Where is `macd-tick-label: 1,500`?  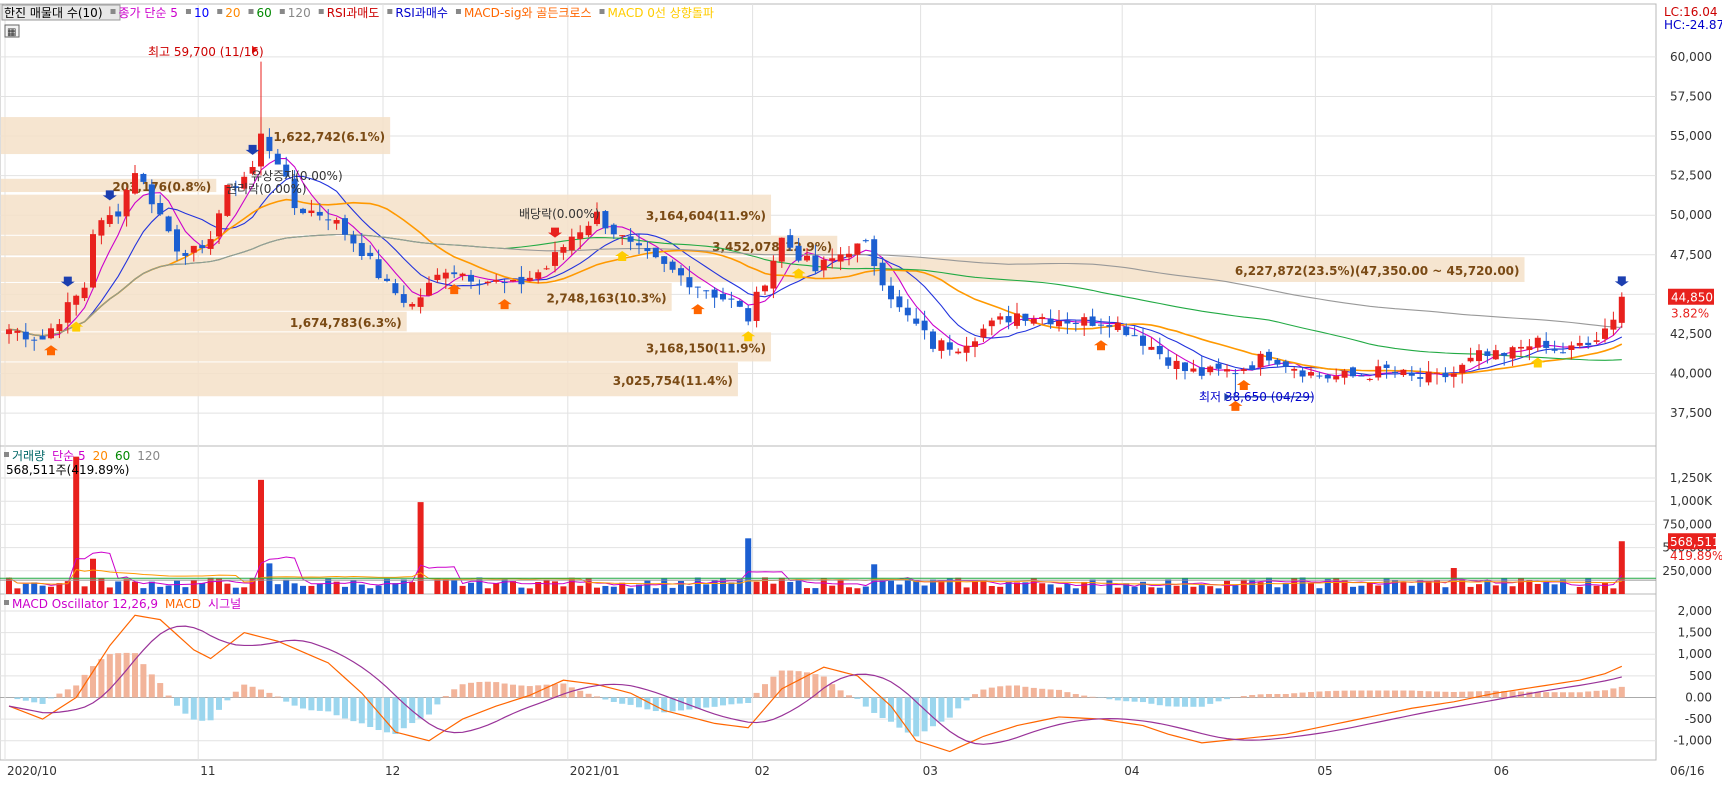 macd-tick-label: 1,500 is located at coordinates (1695, 633).